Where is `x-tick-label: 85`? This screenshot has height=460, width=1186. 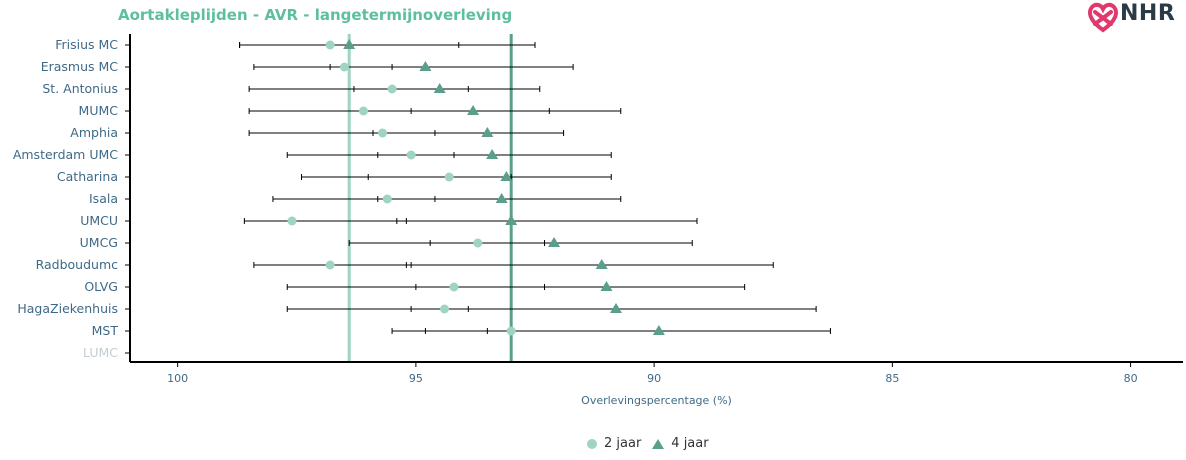 x-tick-label: 85 is located at coordinates (892, 378).